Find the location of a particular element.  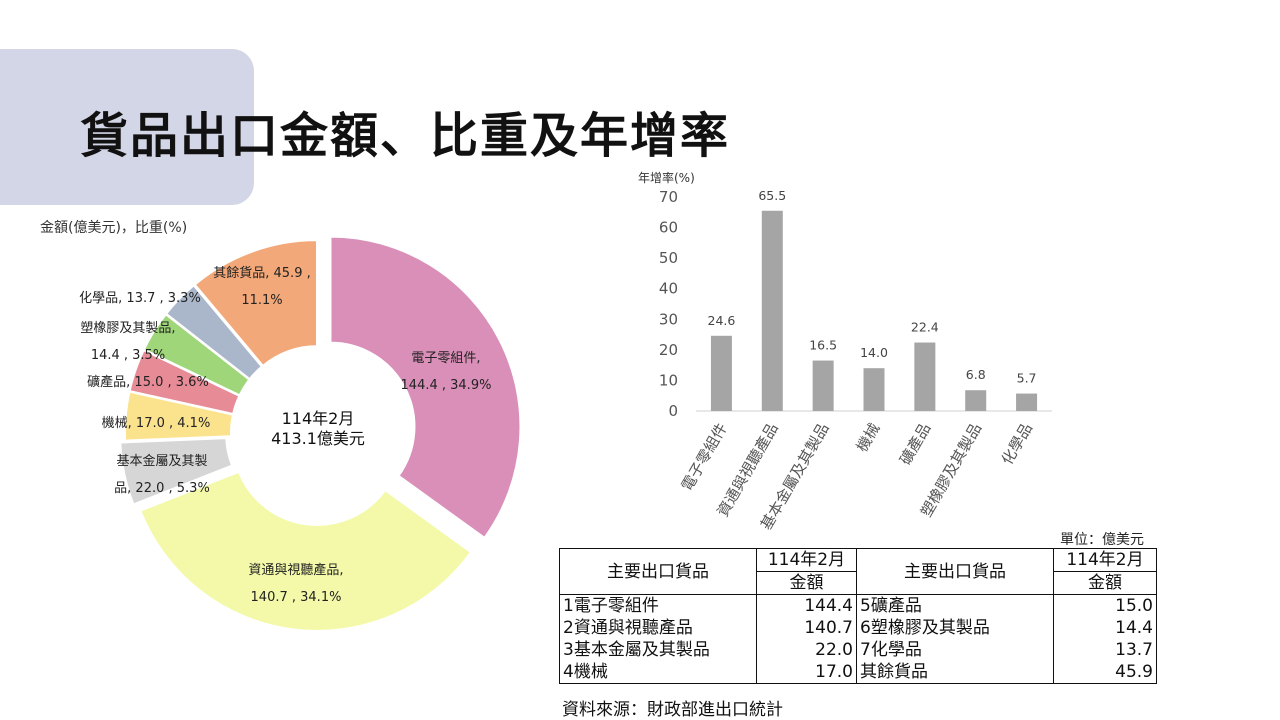

row-item: 其餘貨品 is located at coordinates (955, 672).